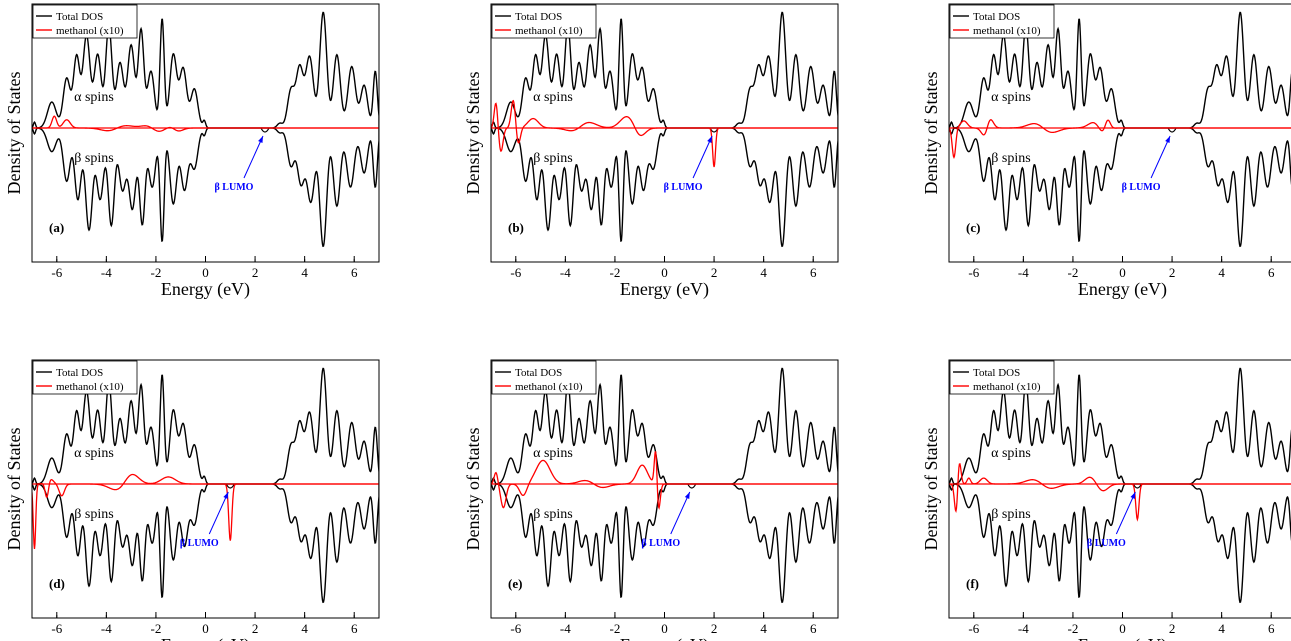 The image size is (1291, 641). I want to click on panel-label: (d), so click(57, 583).